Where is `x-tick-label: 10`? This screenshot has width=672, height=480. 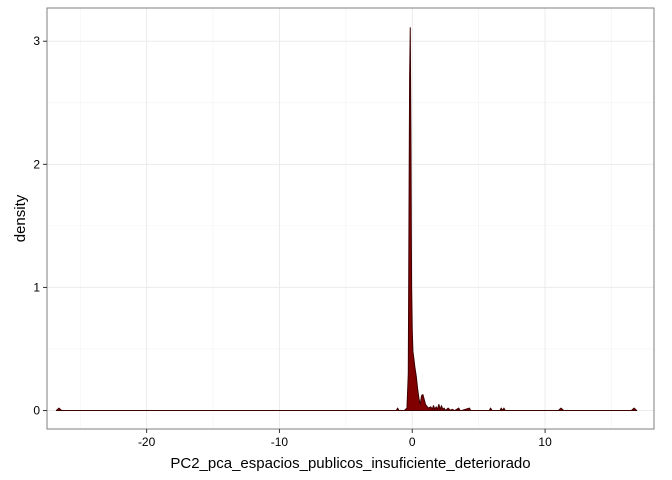 x-tick-label: 10 is located at coordinates (545, 442).